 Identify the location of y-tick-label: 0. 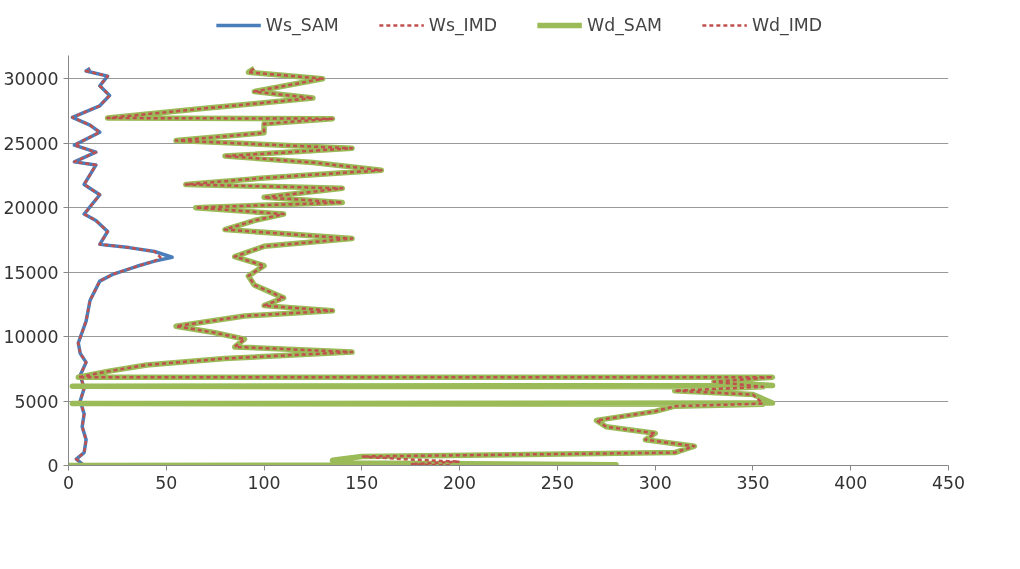
(53, 466).